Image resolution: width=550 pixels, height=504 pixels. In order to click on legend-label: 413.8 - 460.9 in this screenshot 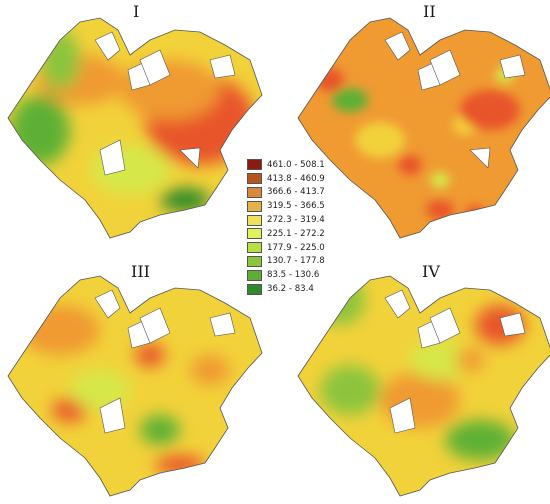, I will do `click(296, 178)`.